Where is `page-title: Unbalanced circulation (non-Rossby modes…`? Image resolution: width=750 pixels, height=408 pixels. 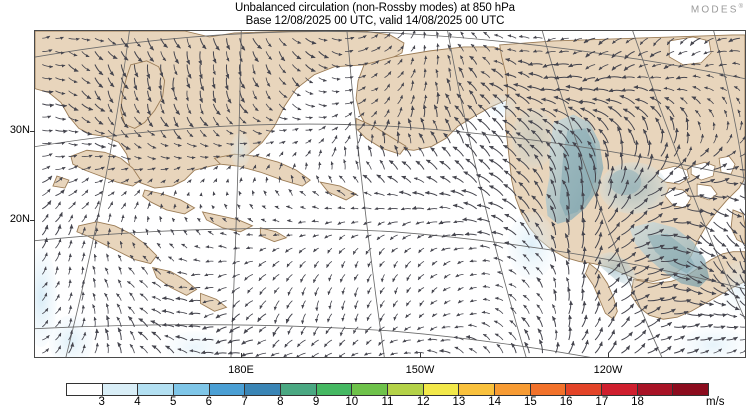 page-title: Unbalanced circulation (non-Rossby modes… is located at coordinates (375, 8).